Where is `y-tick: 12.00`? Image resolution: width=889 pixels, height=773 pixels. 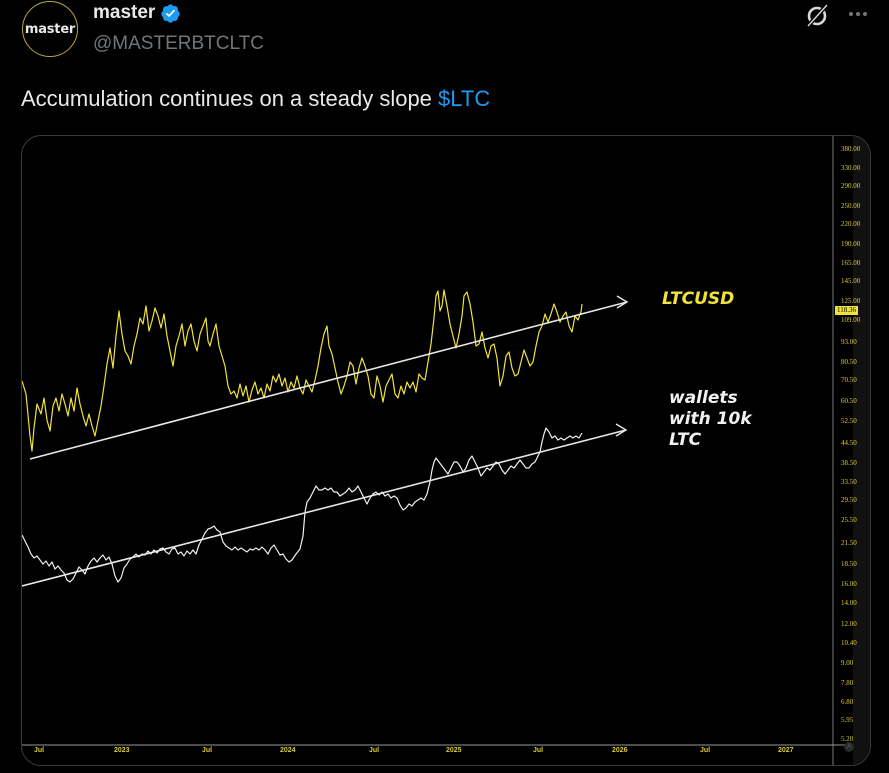
y-tick: 12.00 is located at coordinates (849, 624).